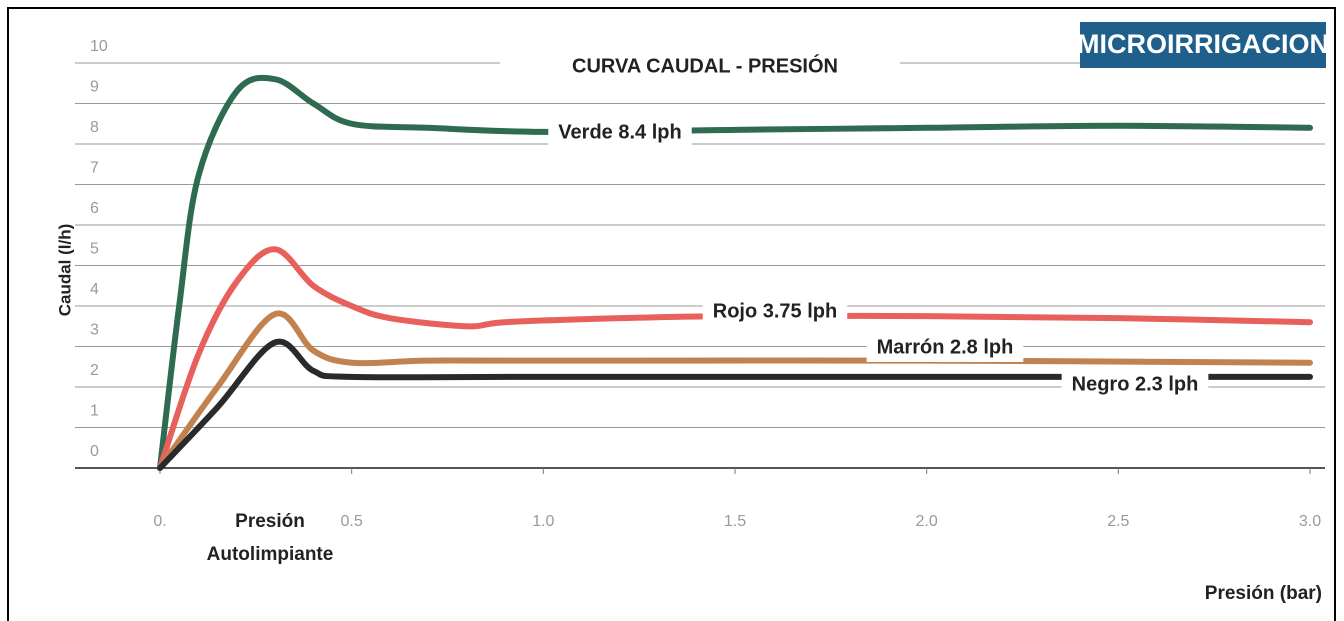 Image resolution: width=1344 pixels, height=621 pixels. Describe the element at coordinates (352, 521) in the screenshot. I see `x-tick-label: 0.5` at that location.